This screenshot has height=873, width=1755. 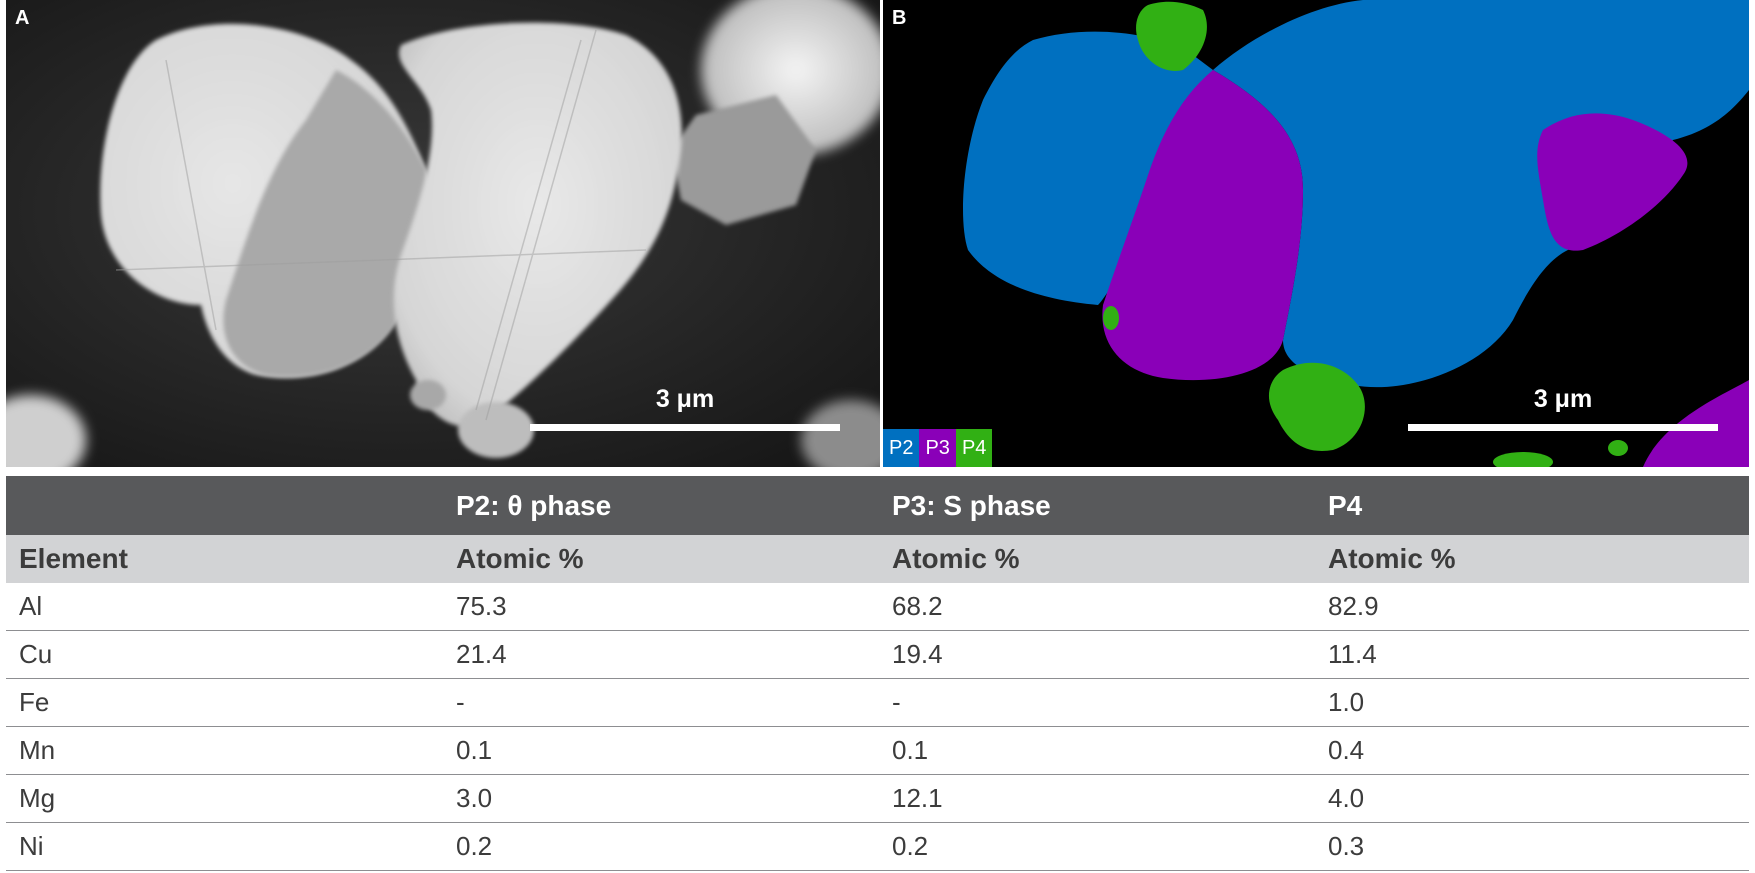 I want to click on phase-header-cell: P2: θ phase, so click(x=661, y=505).